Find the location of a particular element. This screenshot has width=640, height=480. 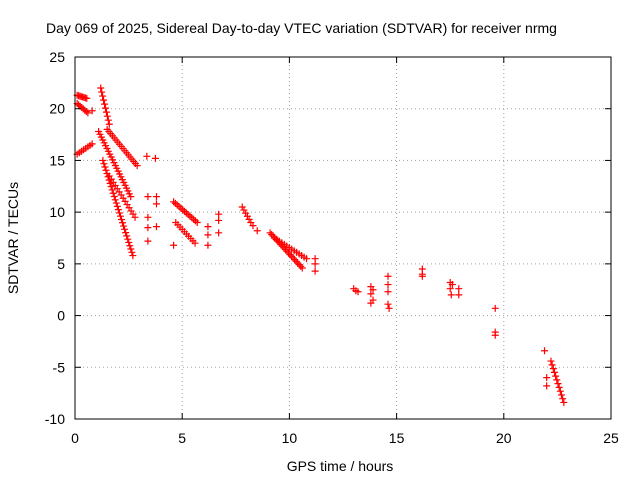

y-tick-label: 10 is located at coordinates (57, 212).